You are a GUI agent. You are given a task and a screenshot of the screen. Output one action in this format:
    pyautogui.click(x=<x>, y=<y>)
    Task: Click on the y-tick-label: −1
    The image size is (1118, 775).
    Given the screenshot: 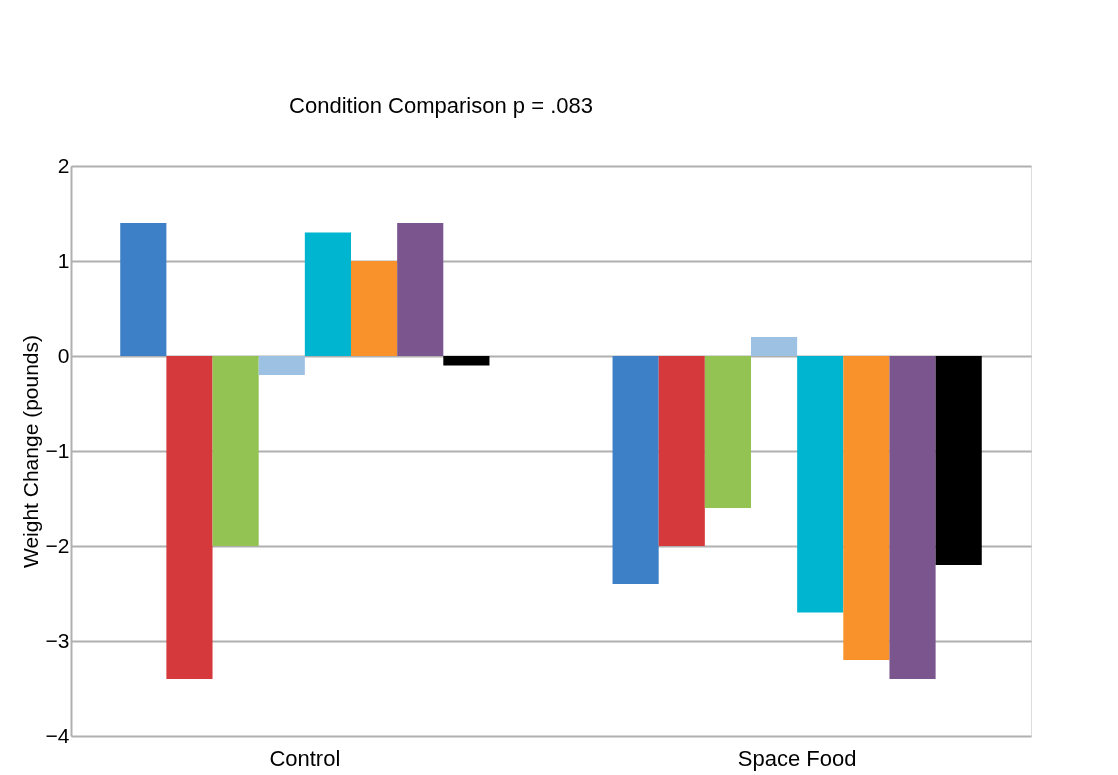 What is the action you would take?
    pyautogui.click(x=57, y=450)
    